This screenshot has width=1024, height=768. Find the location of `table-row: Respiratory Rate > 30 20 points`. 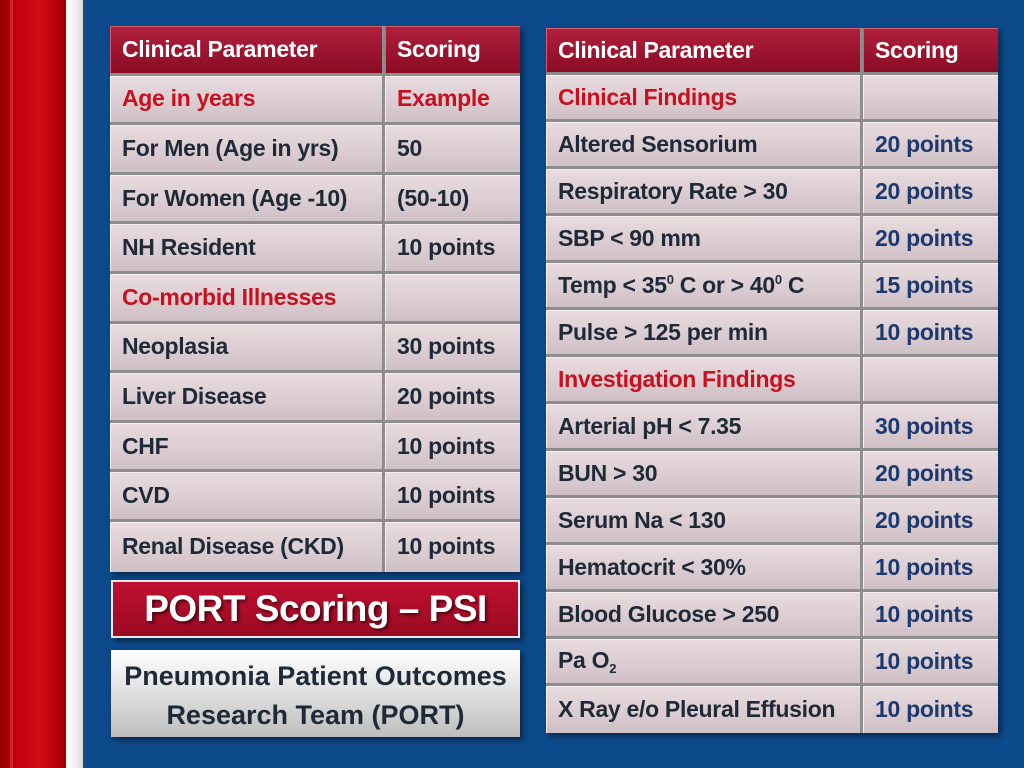

table-row: Respiratory Rate > 30 20 points is located at coordinates (772, 192).